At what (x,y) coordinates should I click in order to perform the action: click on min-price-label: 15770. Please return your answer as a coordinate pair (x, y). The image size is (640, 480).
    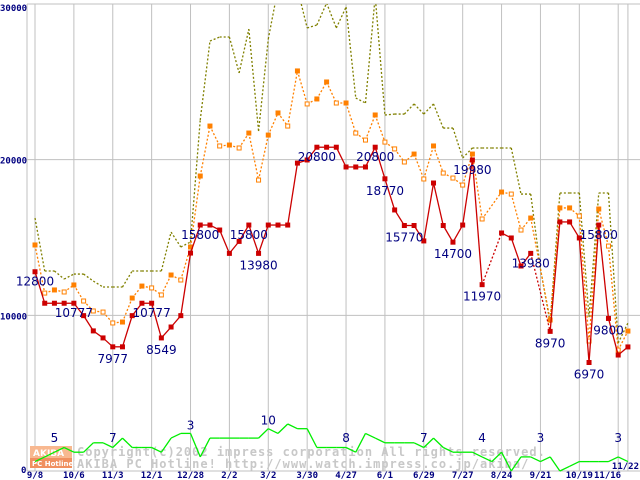
    Looking at the image, I should click on (404, 238).